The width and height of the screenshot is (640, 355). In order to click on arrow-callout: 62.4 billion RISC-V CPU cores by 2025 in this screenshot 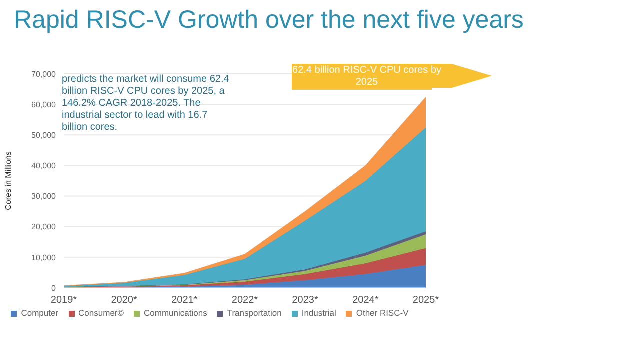, I will do `click(392, 77)`.